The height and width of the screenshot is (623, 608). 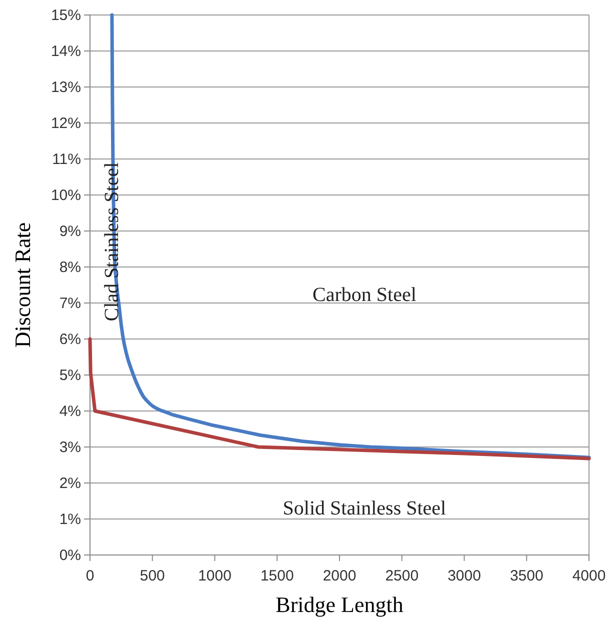 What do you see at coordinates (402, 576) in the screenshot?
I see `x-tick-label: 2500` at bounding box center [402, 576].